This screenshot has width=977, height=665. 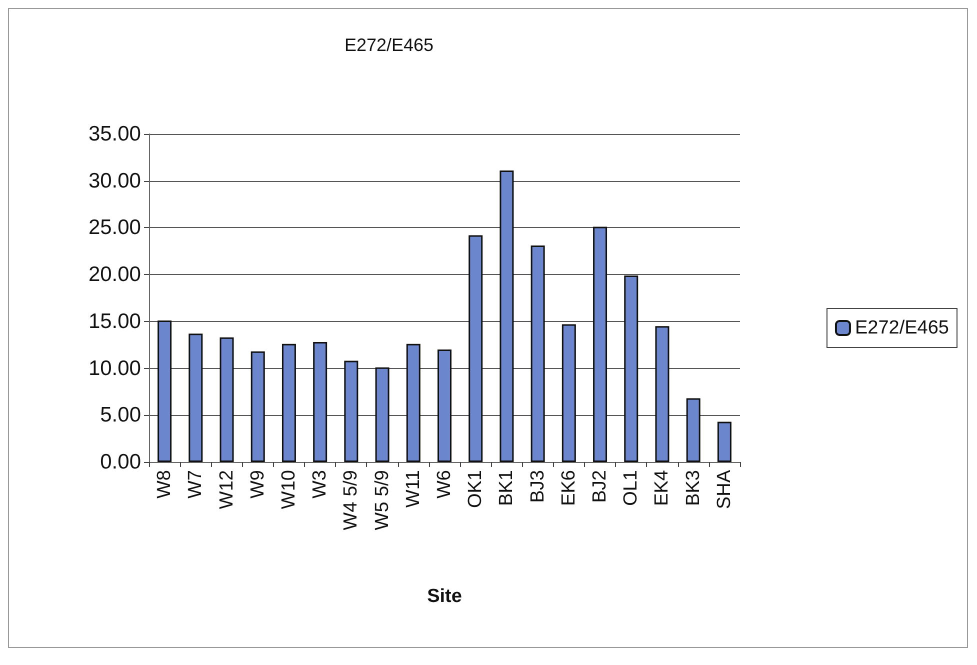 What do you see at coordinates (257, 484) in the screenshot?
I see `x-tick-label: W9` at bounding box center [257, 484].